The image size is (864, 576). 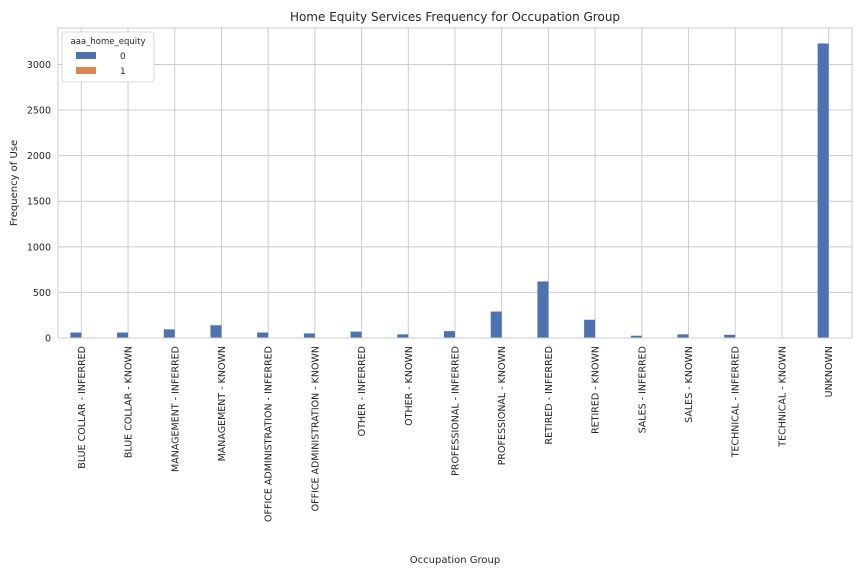 I want to click on x-tick-label: SALES - INFERRED, so click(x=642, y=389).